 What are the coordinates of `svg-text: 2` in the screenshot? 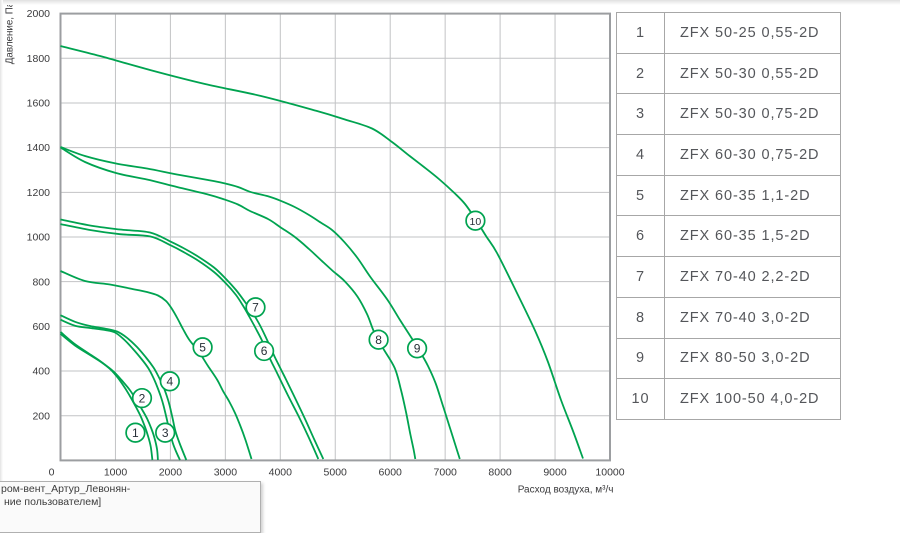 It's located at (142, 398).